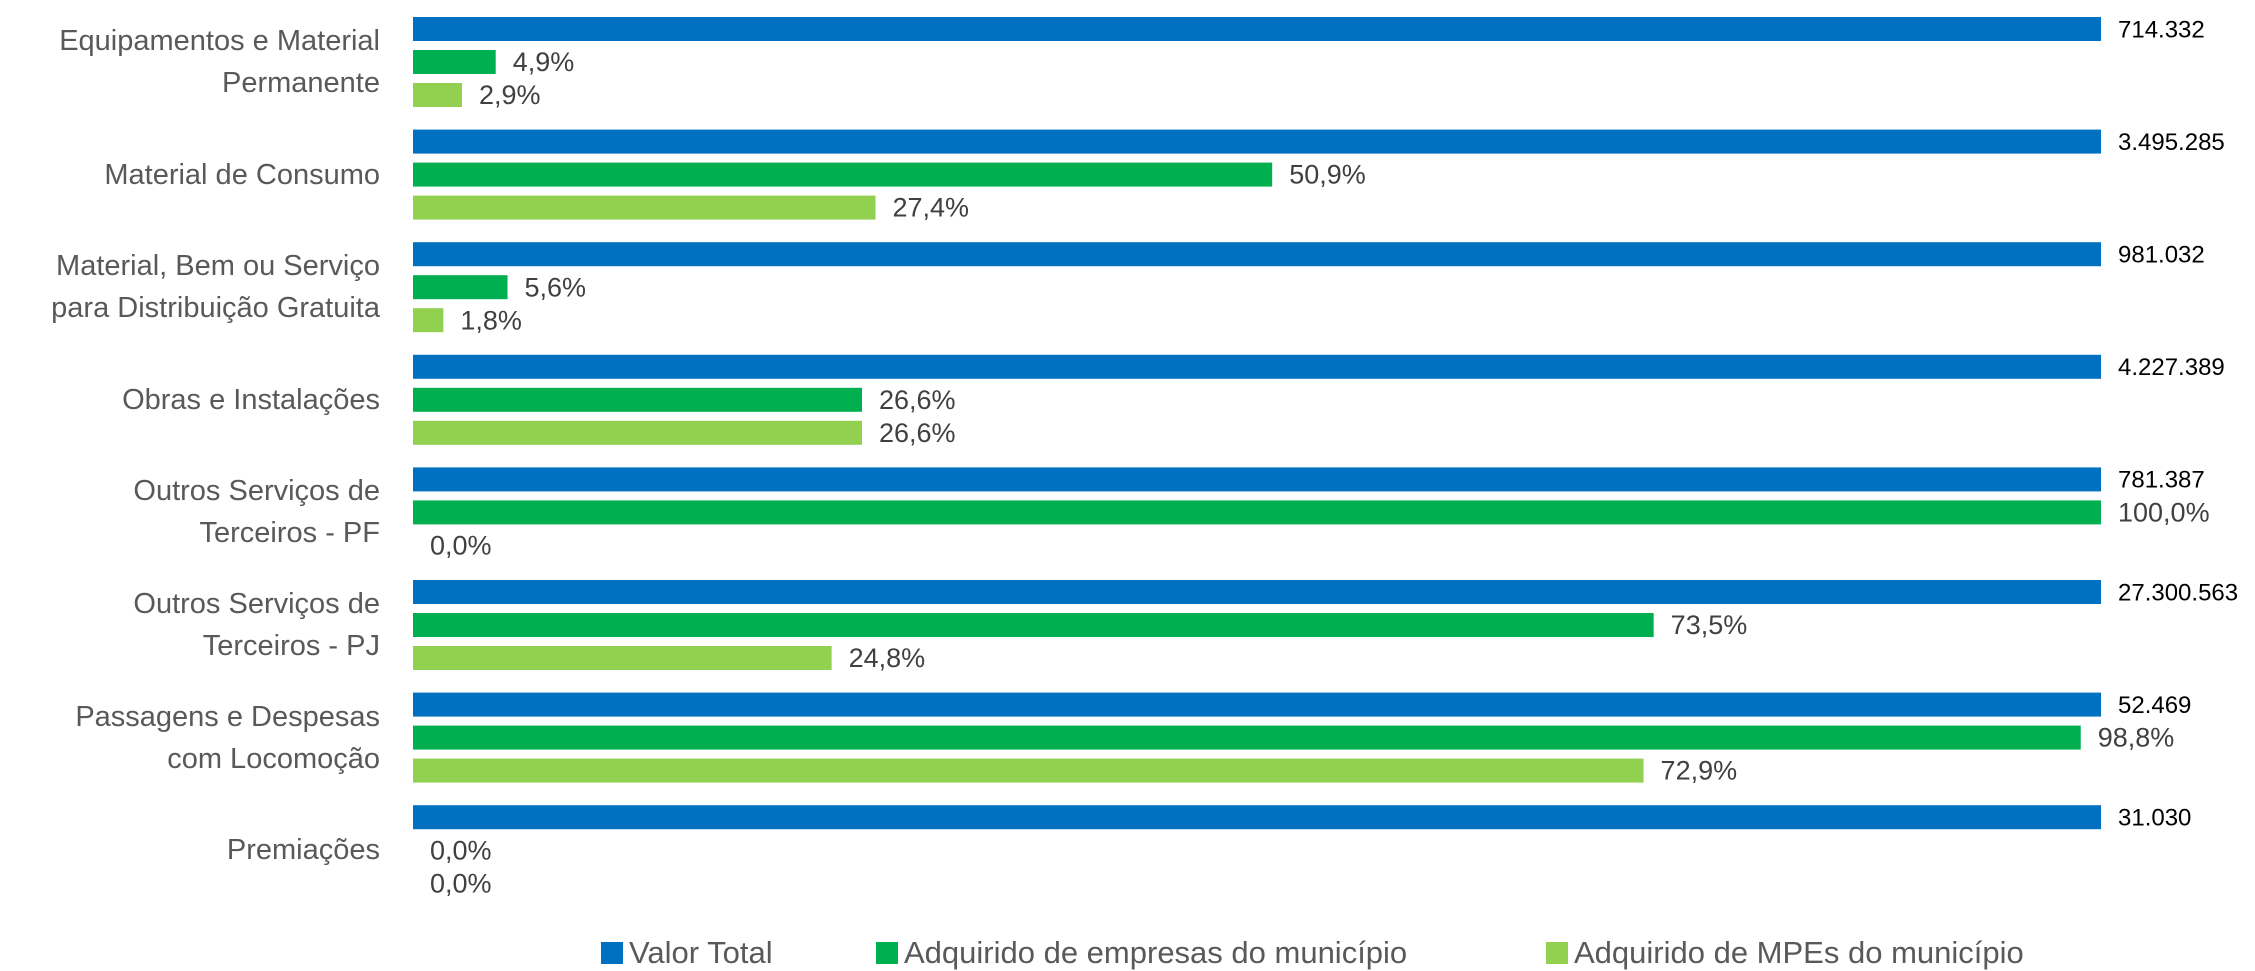 The image size is (2255, 971). Describe the element at coordinates (256, 625) in the screenshot. I see `category-label: Outros Serviços de Terceiros - PJ` at that location.